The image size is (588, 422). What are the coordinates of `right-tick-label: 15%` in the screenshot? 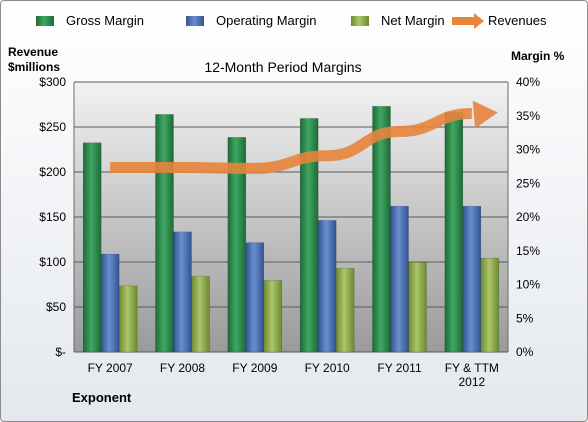 It's located at (528, 251).